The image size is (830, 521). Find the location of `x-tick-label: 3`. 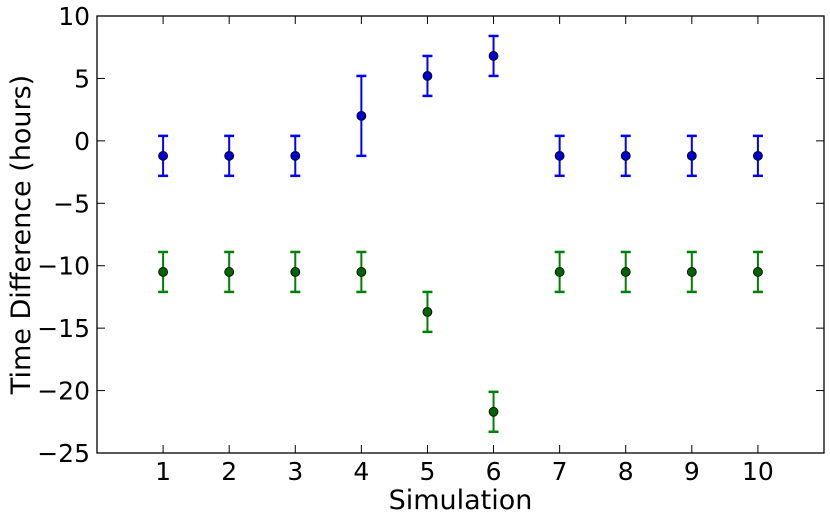

x-tick-label: 3 is located at coordinates (295, 471).